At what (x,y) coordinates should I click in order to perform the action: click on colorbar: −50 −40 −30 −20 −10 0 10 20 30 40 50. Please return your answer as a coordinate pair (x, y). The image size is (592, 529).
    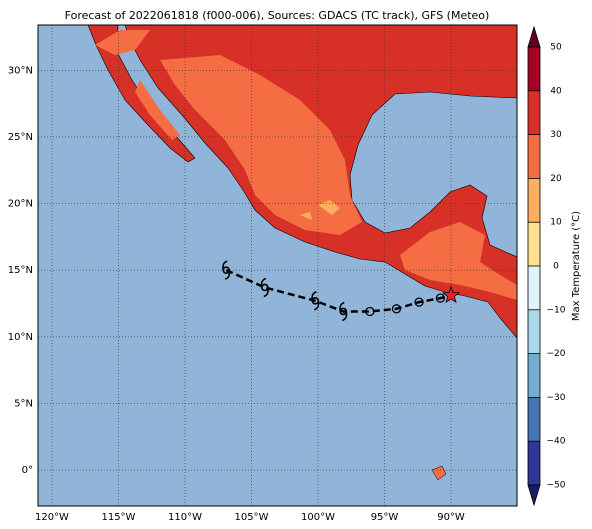
    Looking at the image, I should click on (546, 266).